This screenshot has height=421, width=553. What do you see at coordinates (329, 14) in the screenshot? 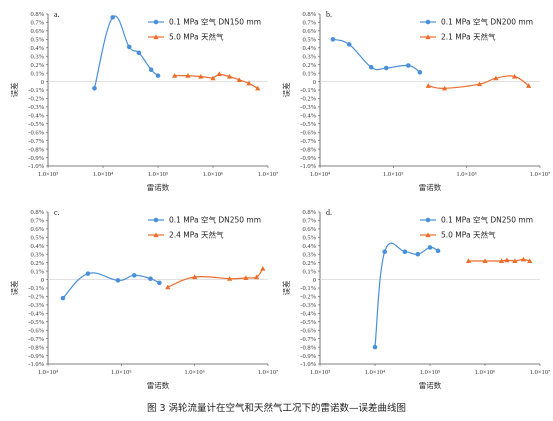
I see `panel-label: b.` at bounding box center [329, 14].